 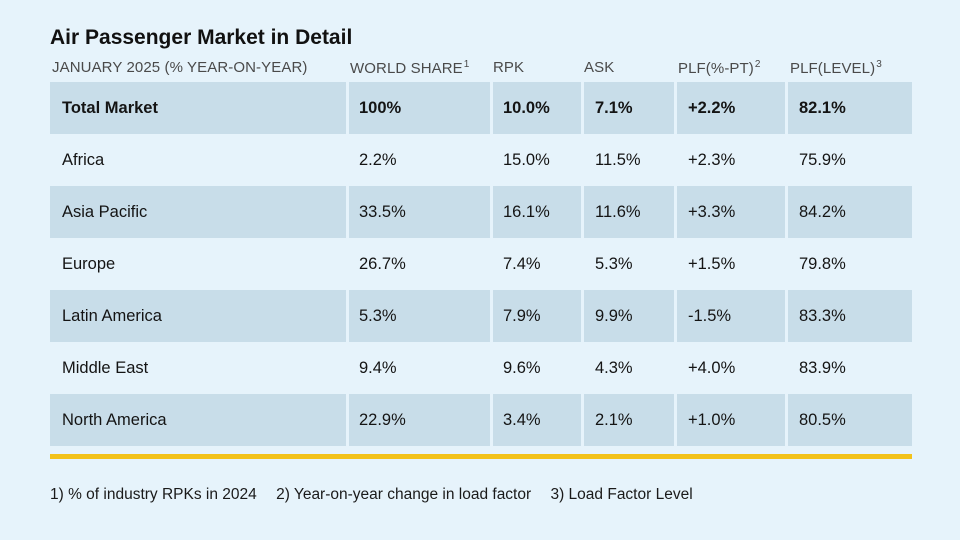 What do you see at coordinates (481, 456) in the screenshot?
I see `accent-bar` at bounding box center [481, 456].